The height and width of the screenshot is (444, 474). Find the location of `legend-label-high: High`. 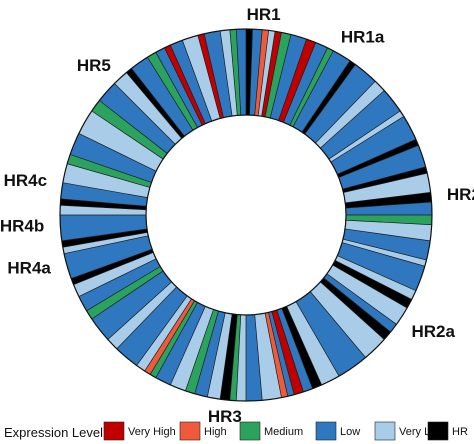

legend-label-high: High is located at coordinates (215, 432).